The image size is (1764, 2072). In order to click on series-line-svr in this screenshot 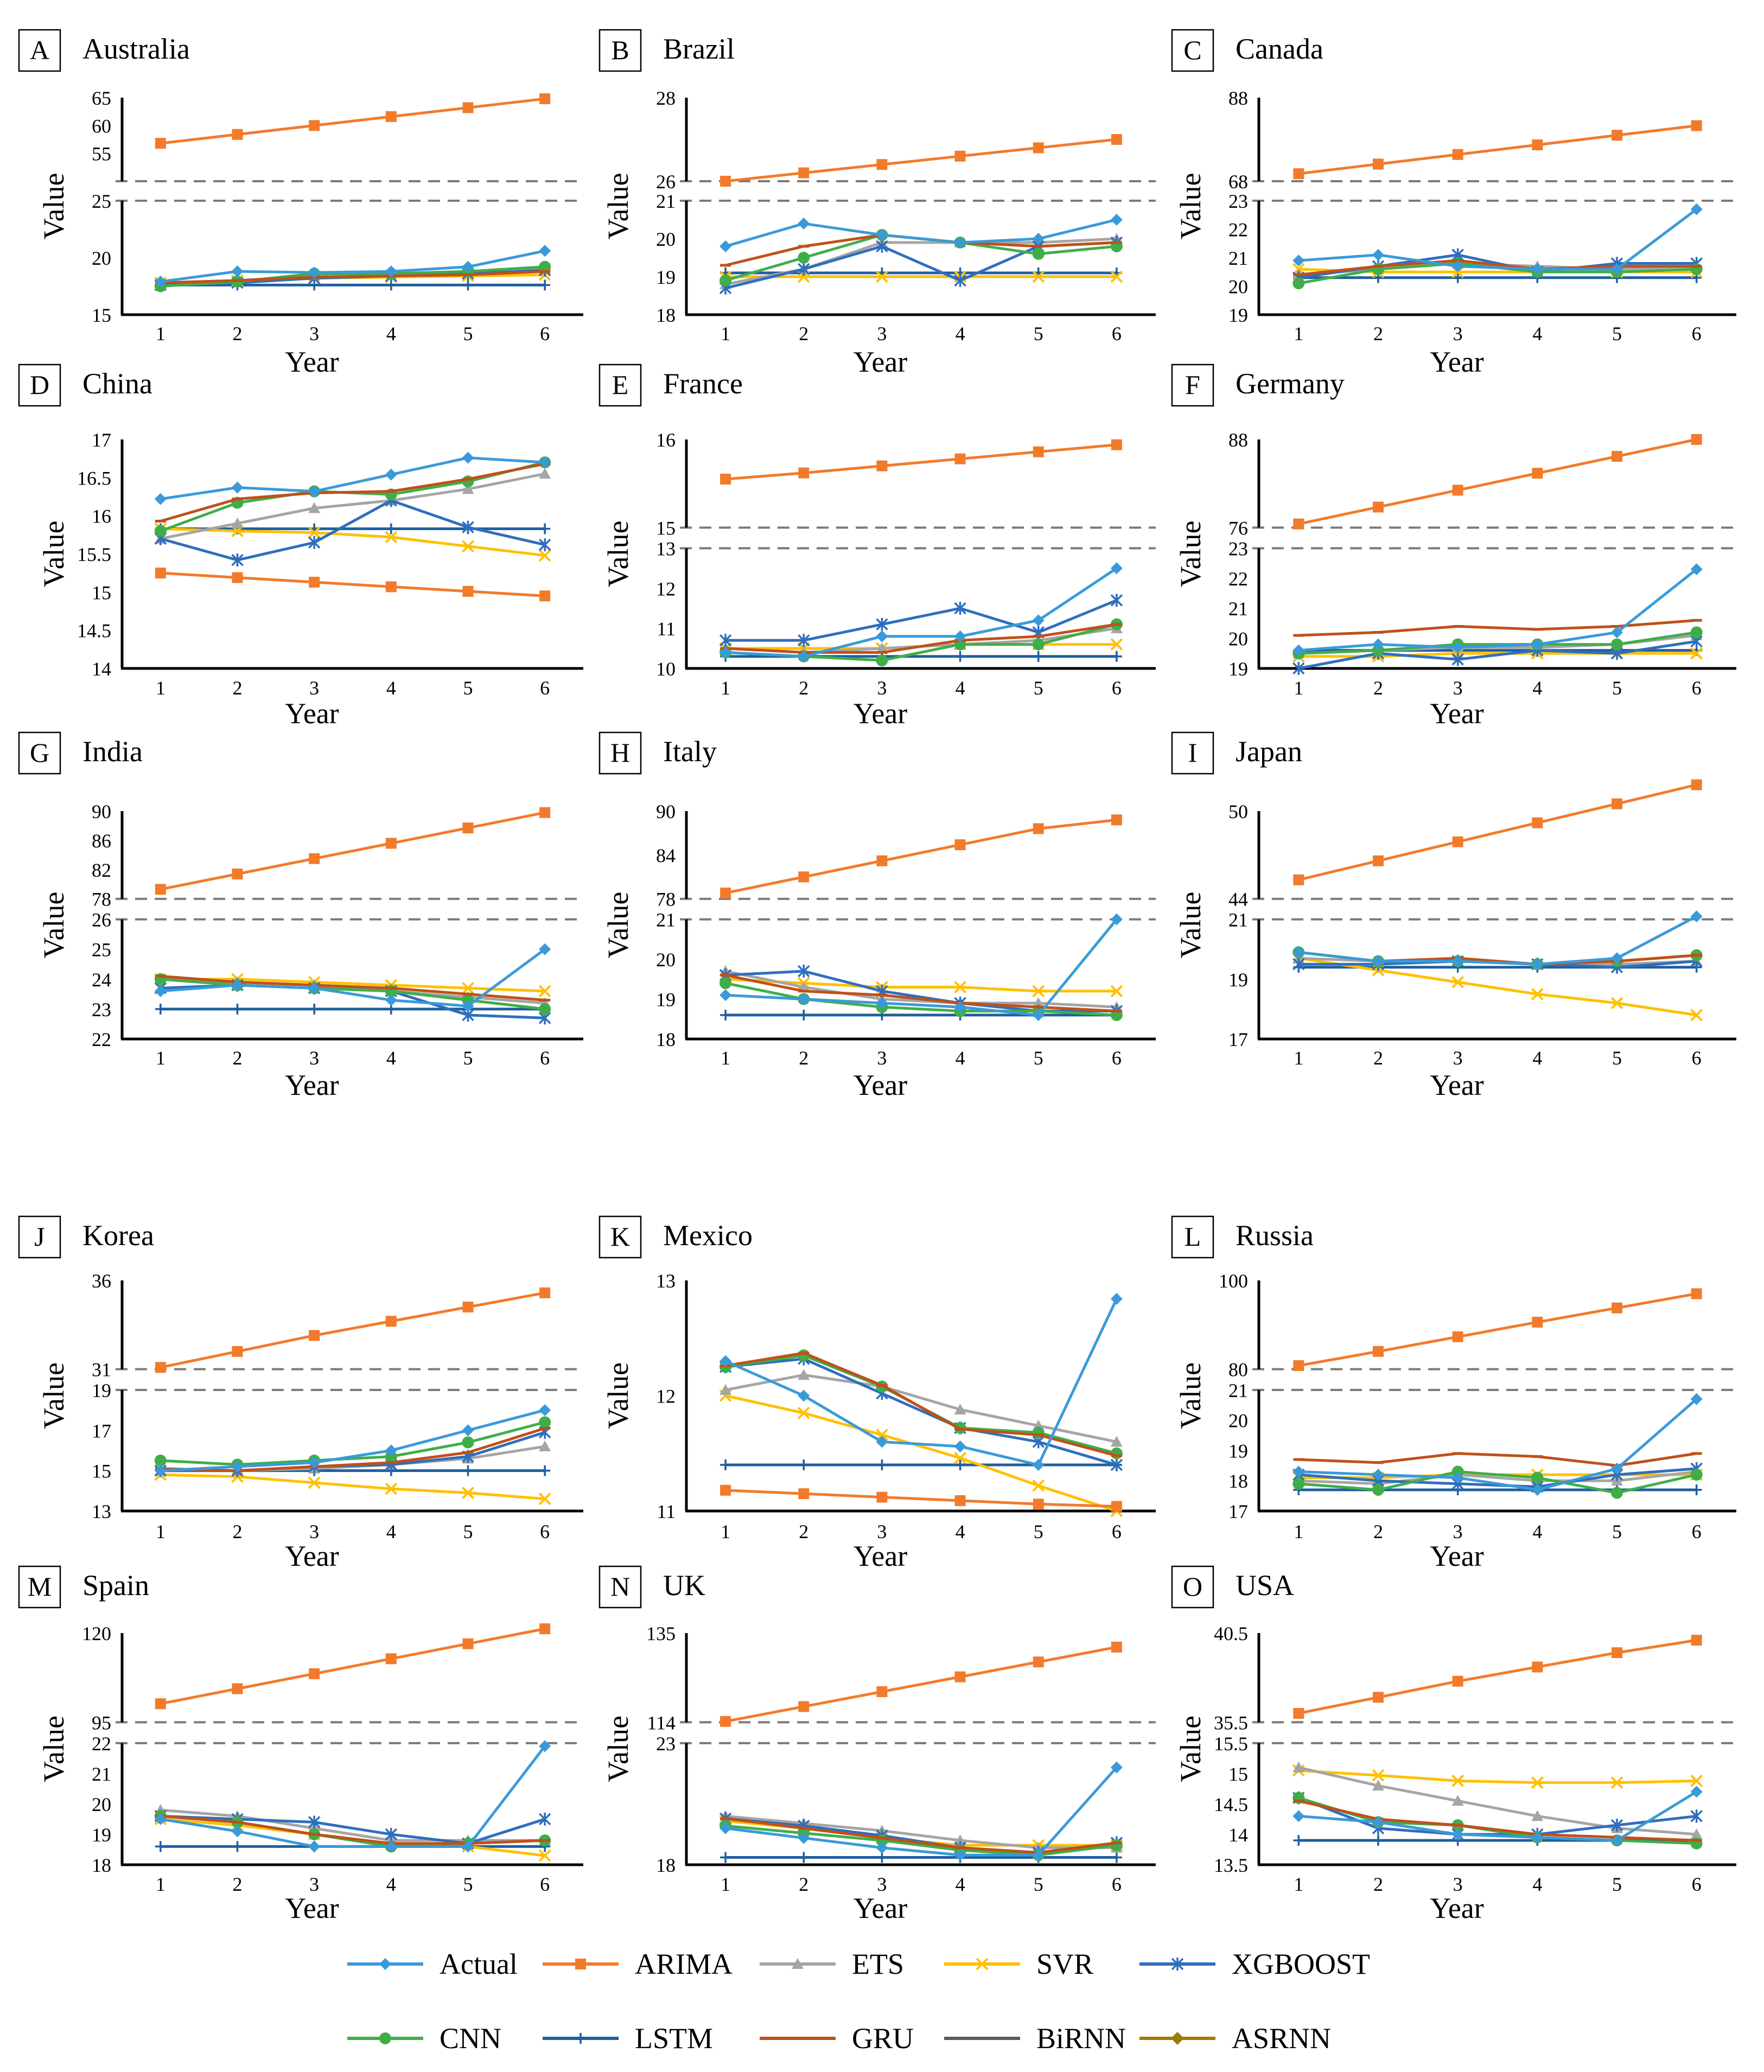, I will do `click(352, 985)`.